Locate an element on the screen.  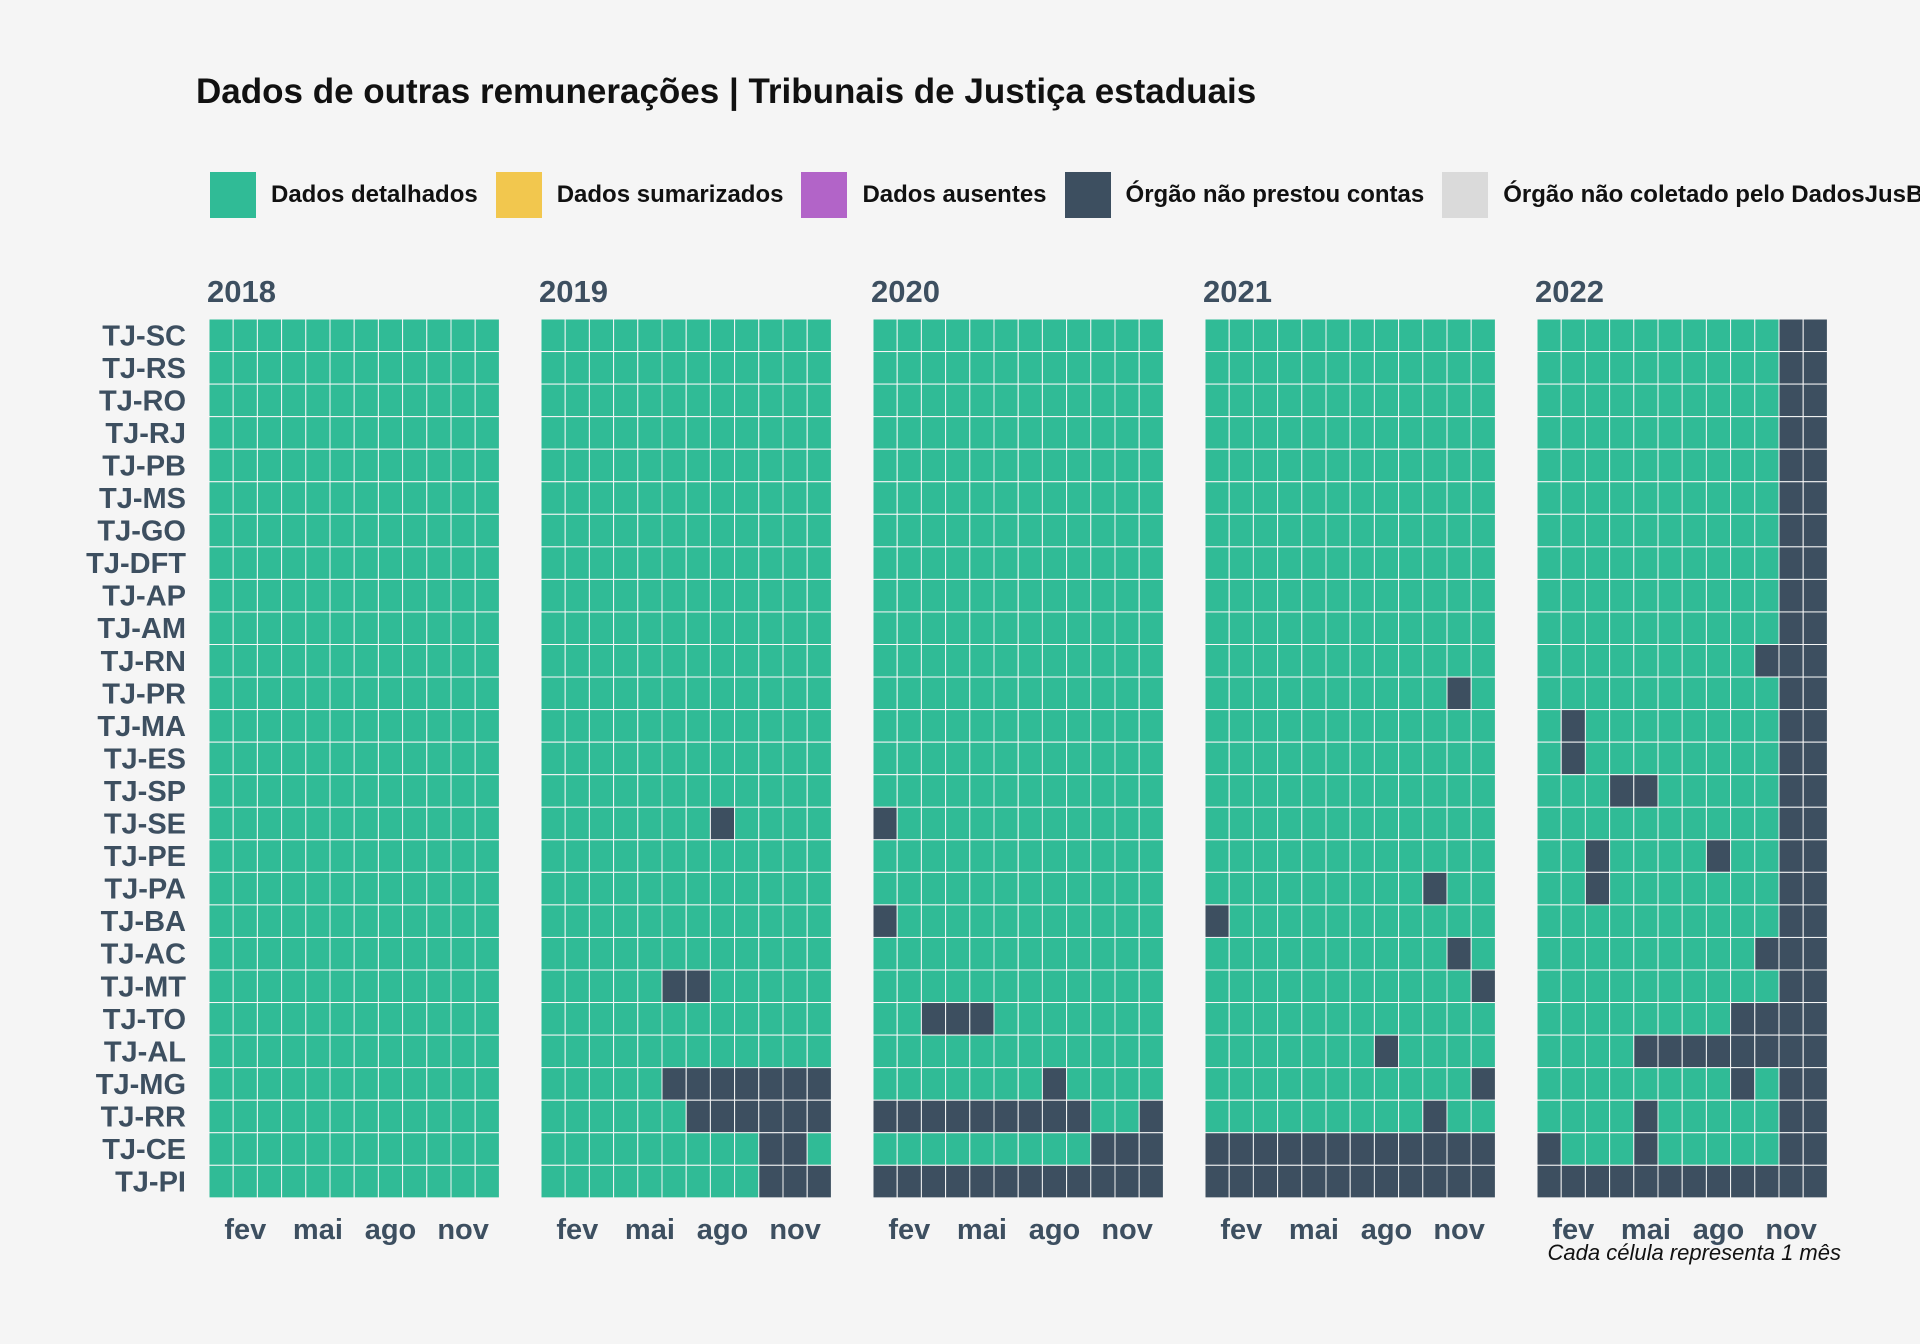
month-label-fev: fev is located at coordinates (909, 1230).